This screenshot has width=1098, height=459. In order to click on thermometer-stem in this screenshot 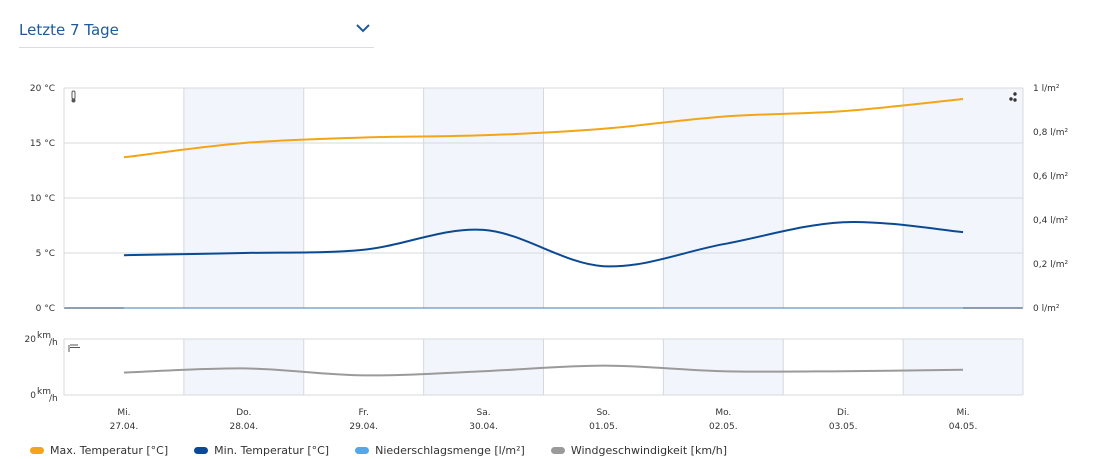, I will do `click(73, 95)`.